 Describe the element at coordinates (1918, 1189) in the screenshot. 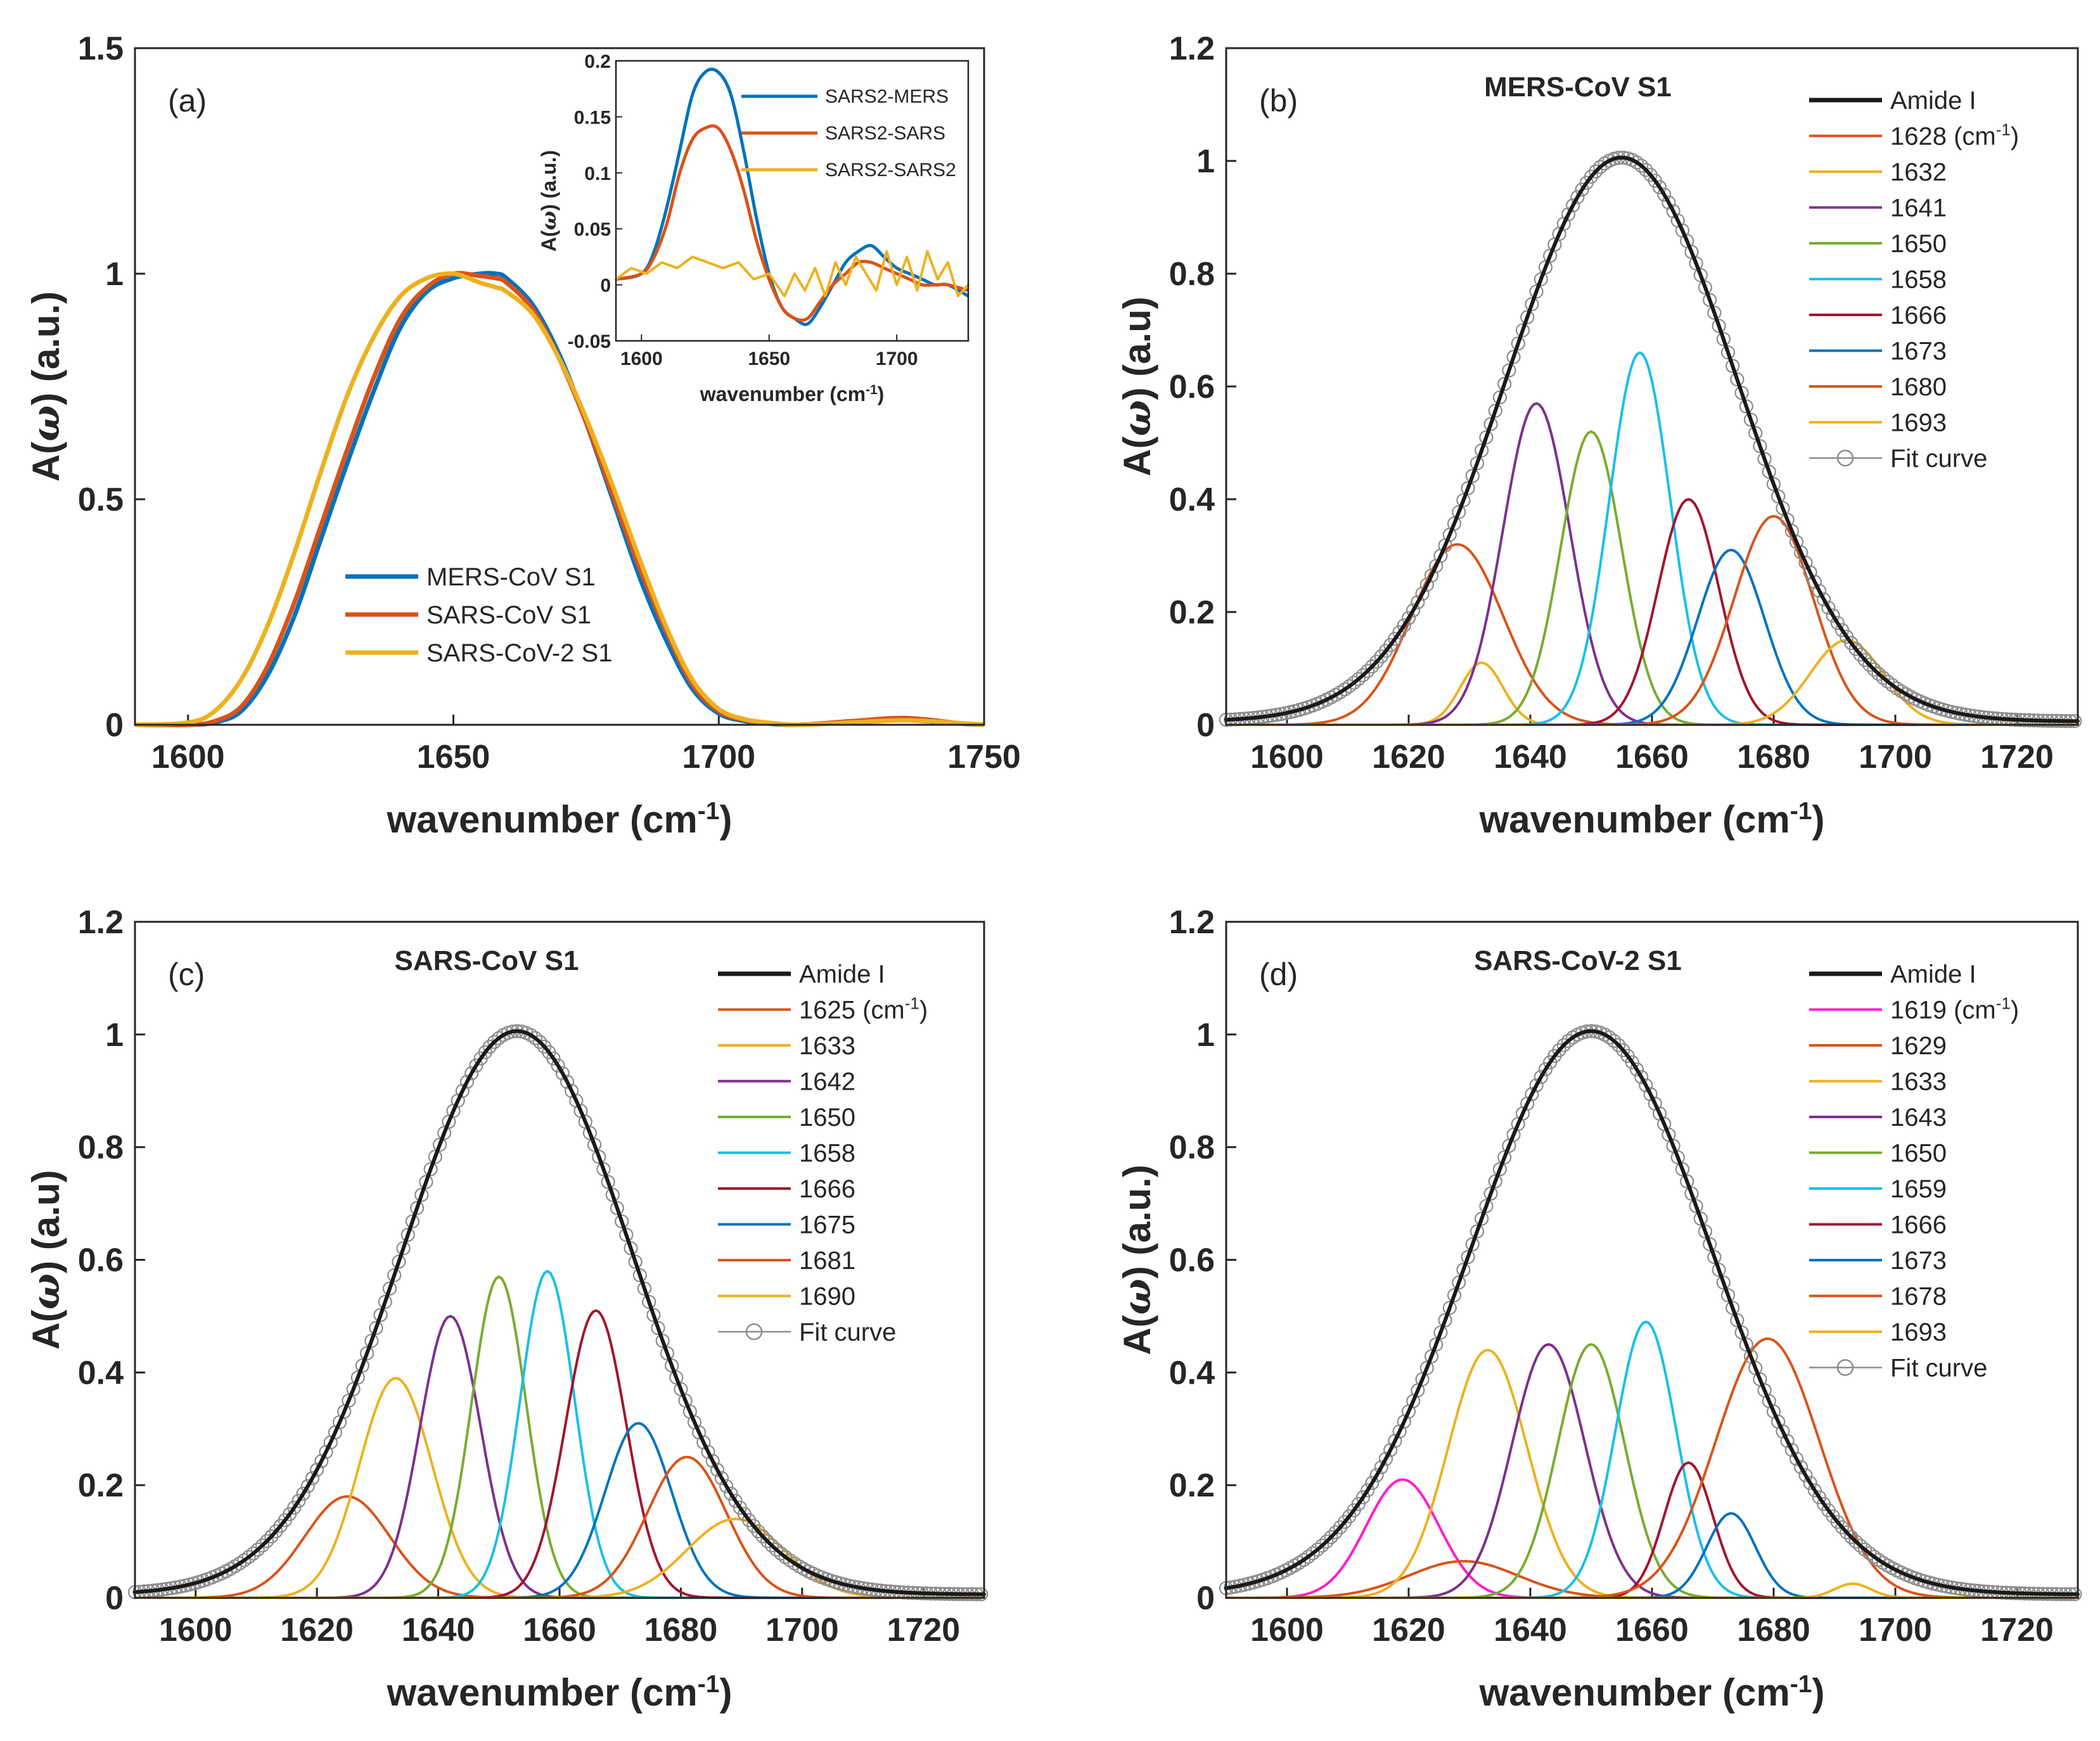

I see `legend-label: 1659` at that location.